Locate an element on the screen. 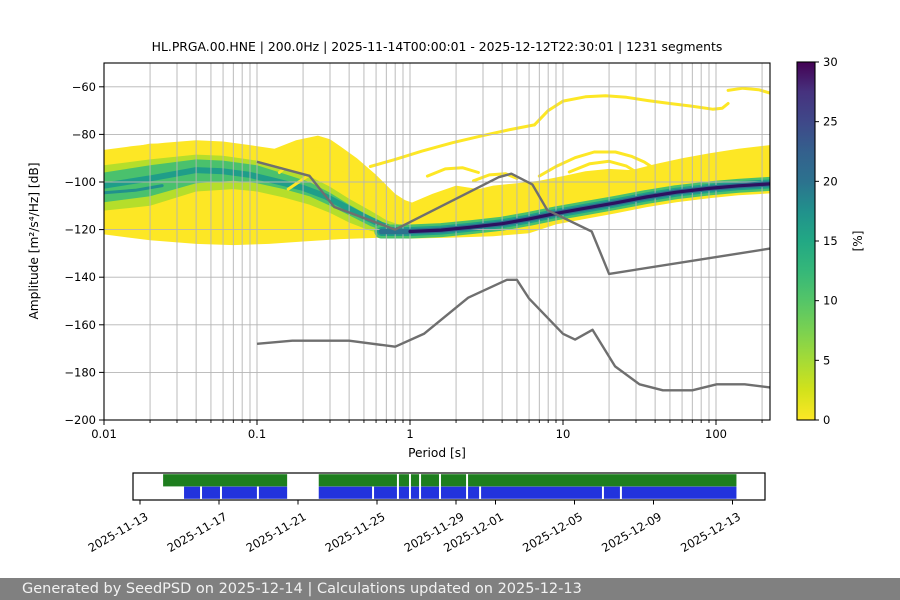 The image size is (900, 600). y-tick-label: −200 is located at coordinates (80, 420).